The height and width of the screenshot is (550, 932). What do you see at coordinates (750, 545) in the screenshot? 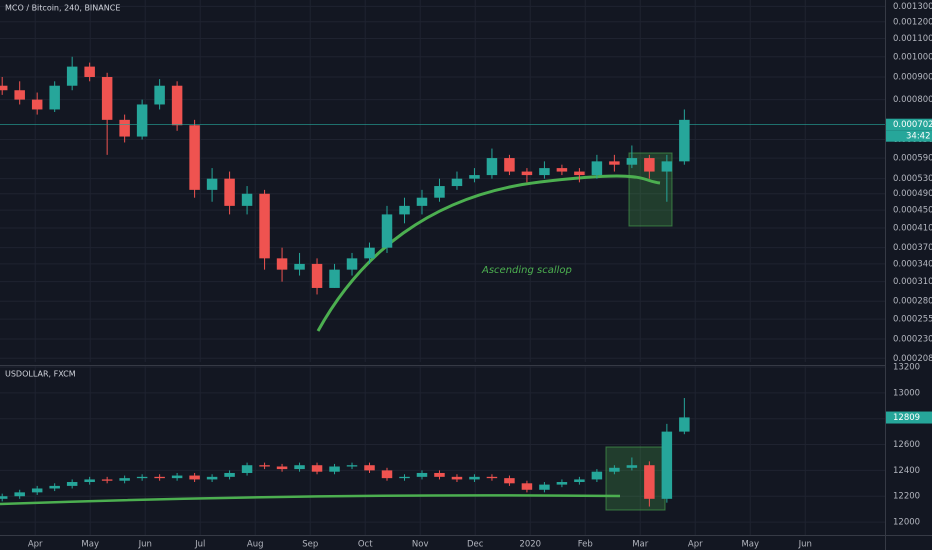
I see `x-tick-label: May` at bounding box center [750, 545].